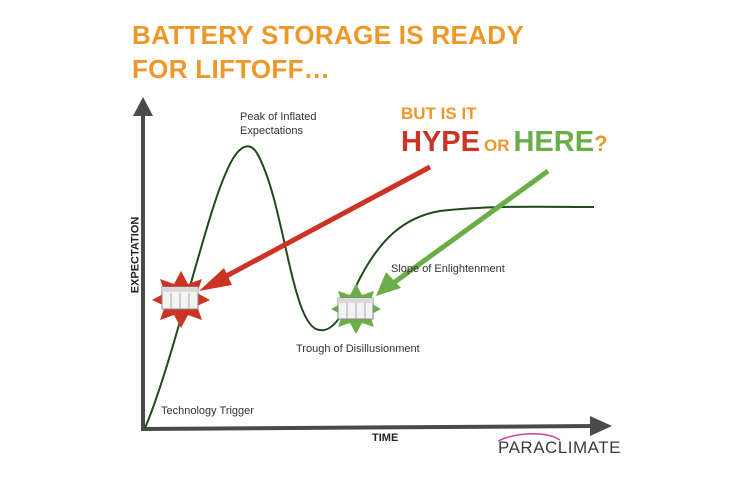 The width and height of the screenshot is (746, 498). Describe the element at coordinates (385, 438) in the screenshot. I see `x-axis-label: TIME` at that location.